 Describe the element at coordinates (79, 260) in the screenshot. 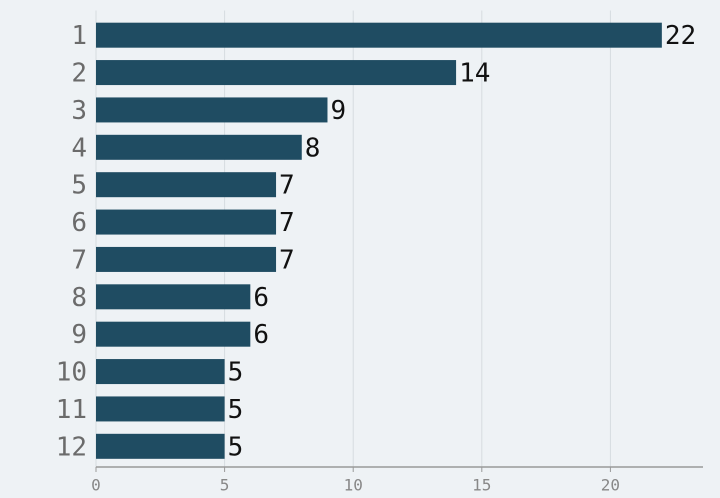

I see `y-tick-label: 7` at that location.